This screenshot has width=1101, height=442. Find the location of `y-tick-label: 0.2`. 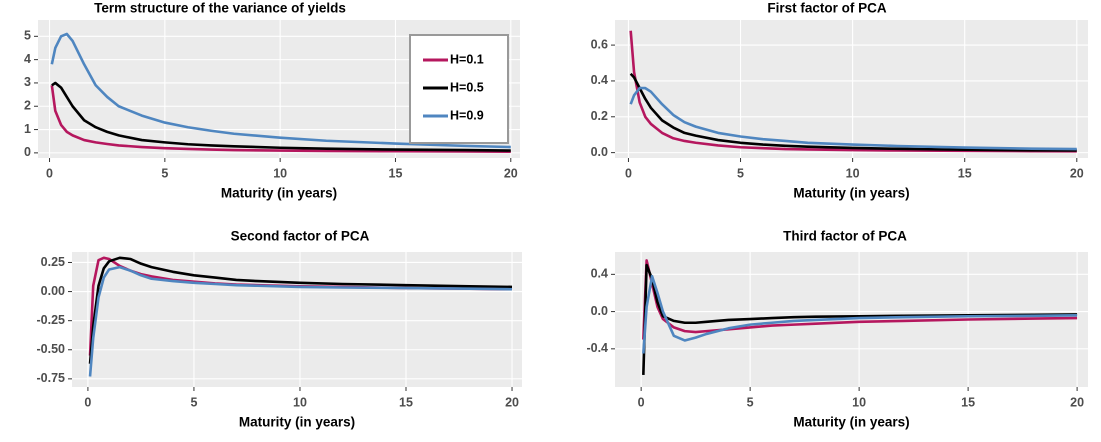

y-tick-label: 0.2 is located at coordinates (599, 116).